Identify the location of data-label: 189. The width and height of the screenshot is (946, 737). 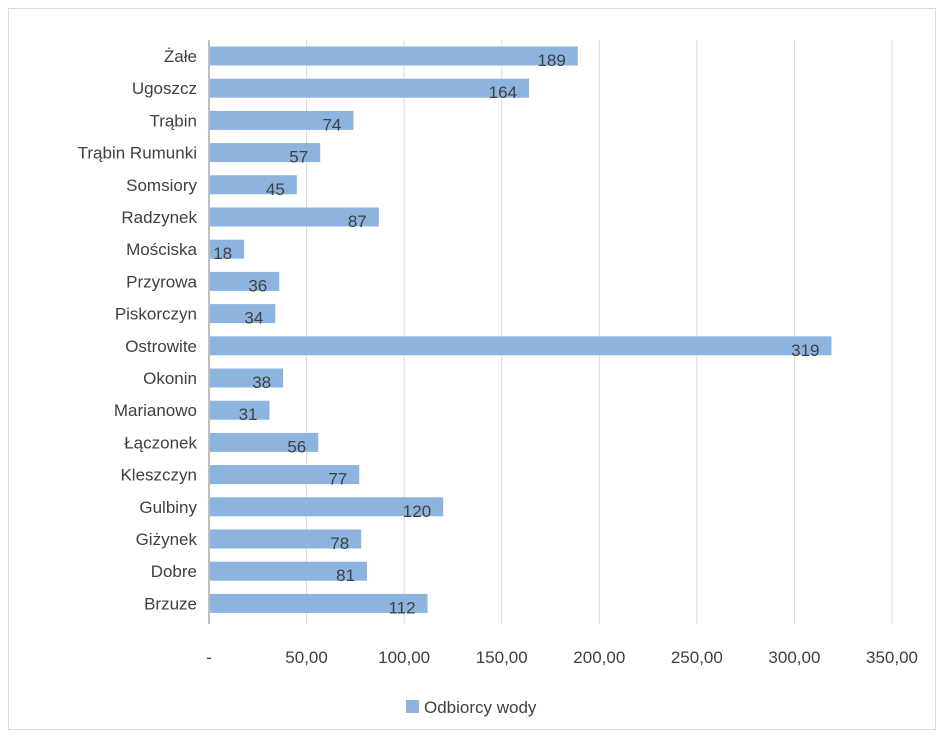
(551, 60).